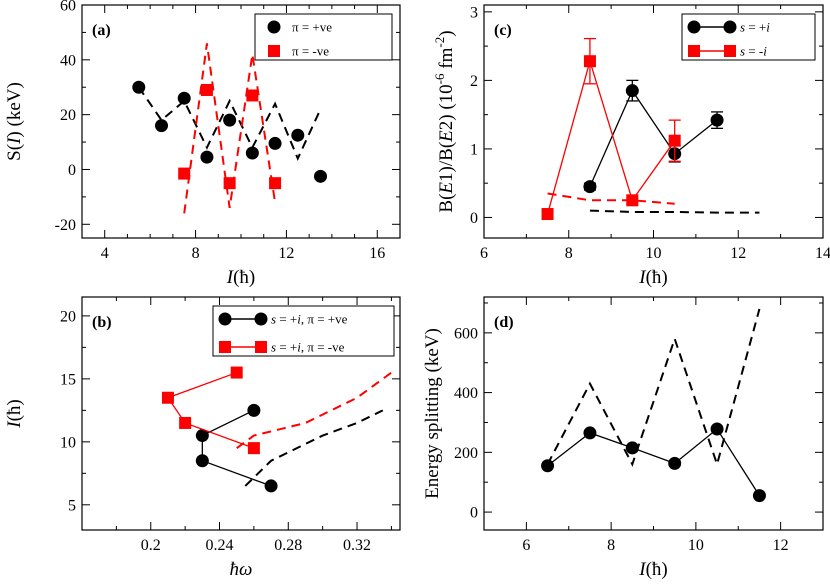 Image resolution: width=830 pixels, height=586 pixels. What do you see at coordinates (504, 322) in the screenshot?
I see `panel-label: (d)` at bounding box center [504, 322].